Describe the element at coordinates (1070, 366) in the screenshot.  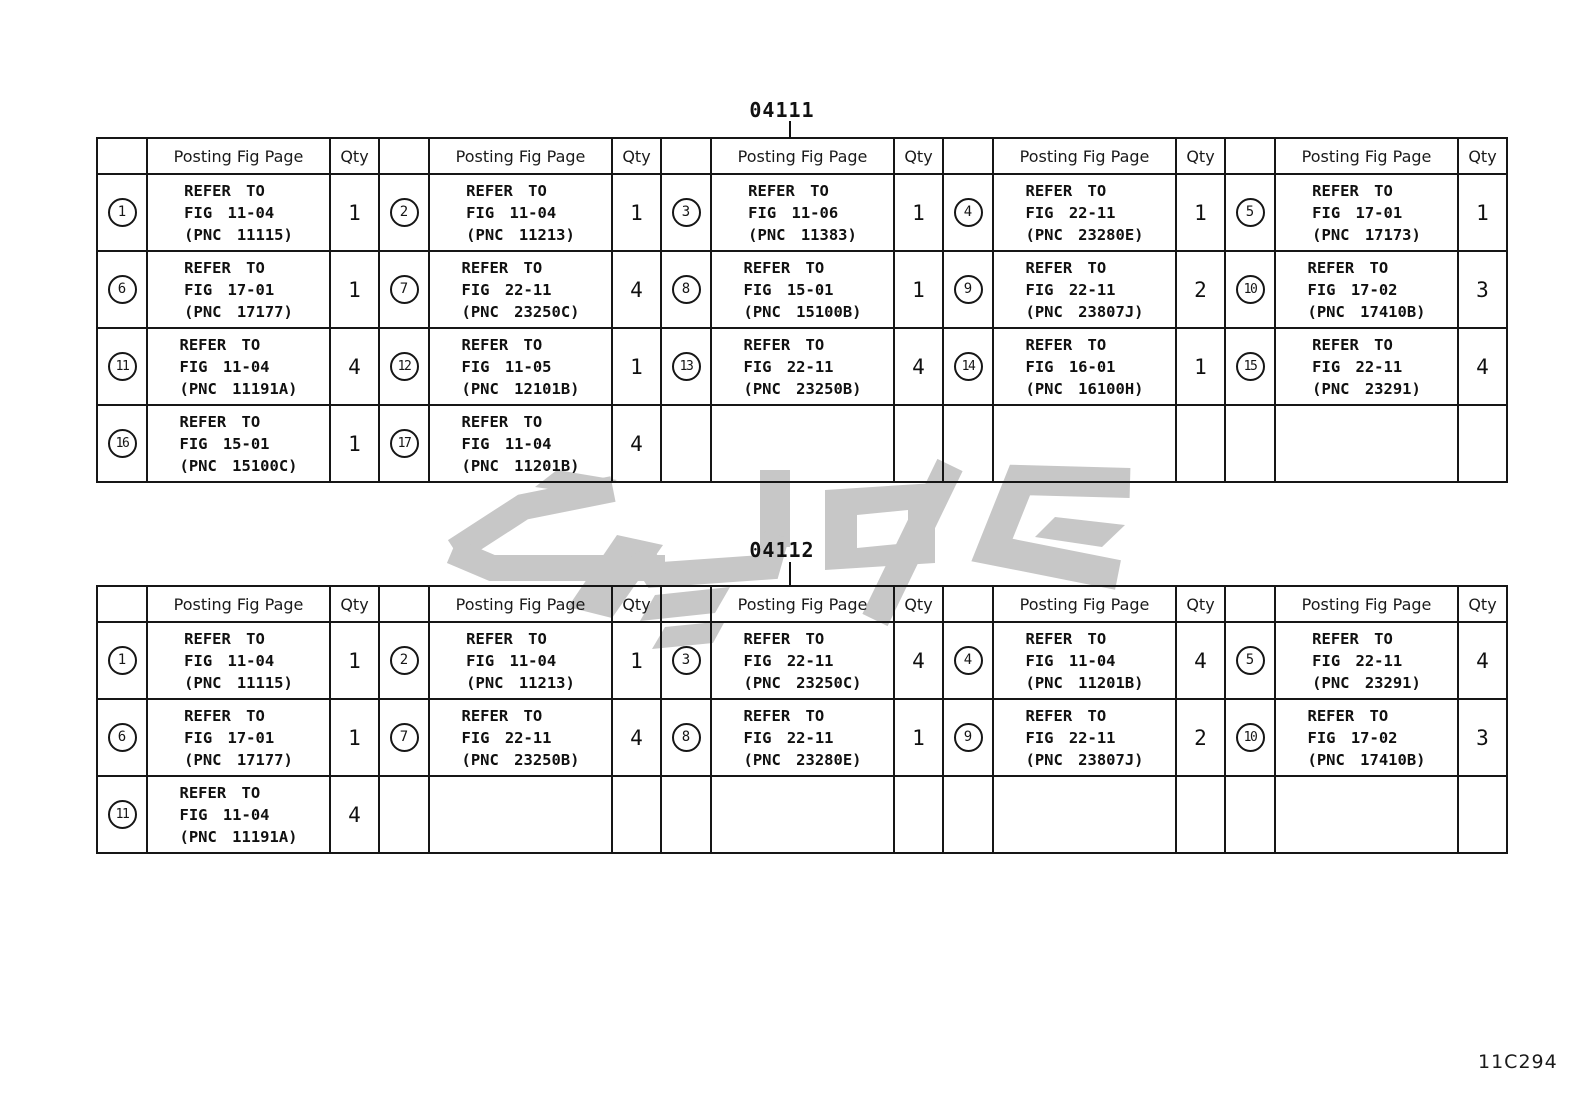
I see `refer-to-line: FIG 16-01` at that location.